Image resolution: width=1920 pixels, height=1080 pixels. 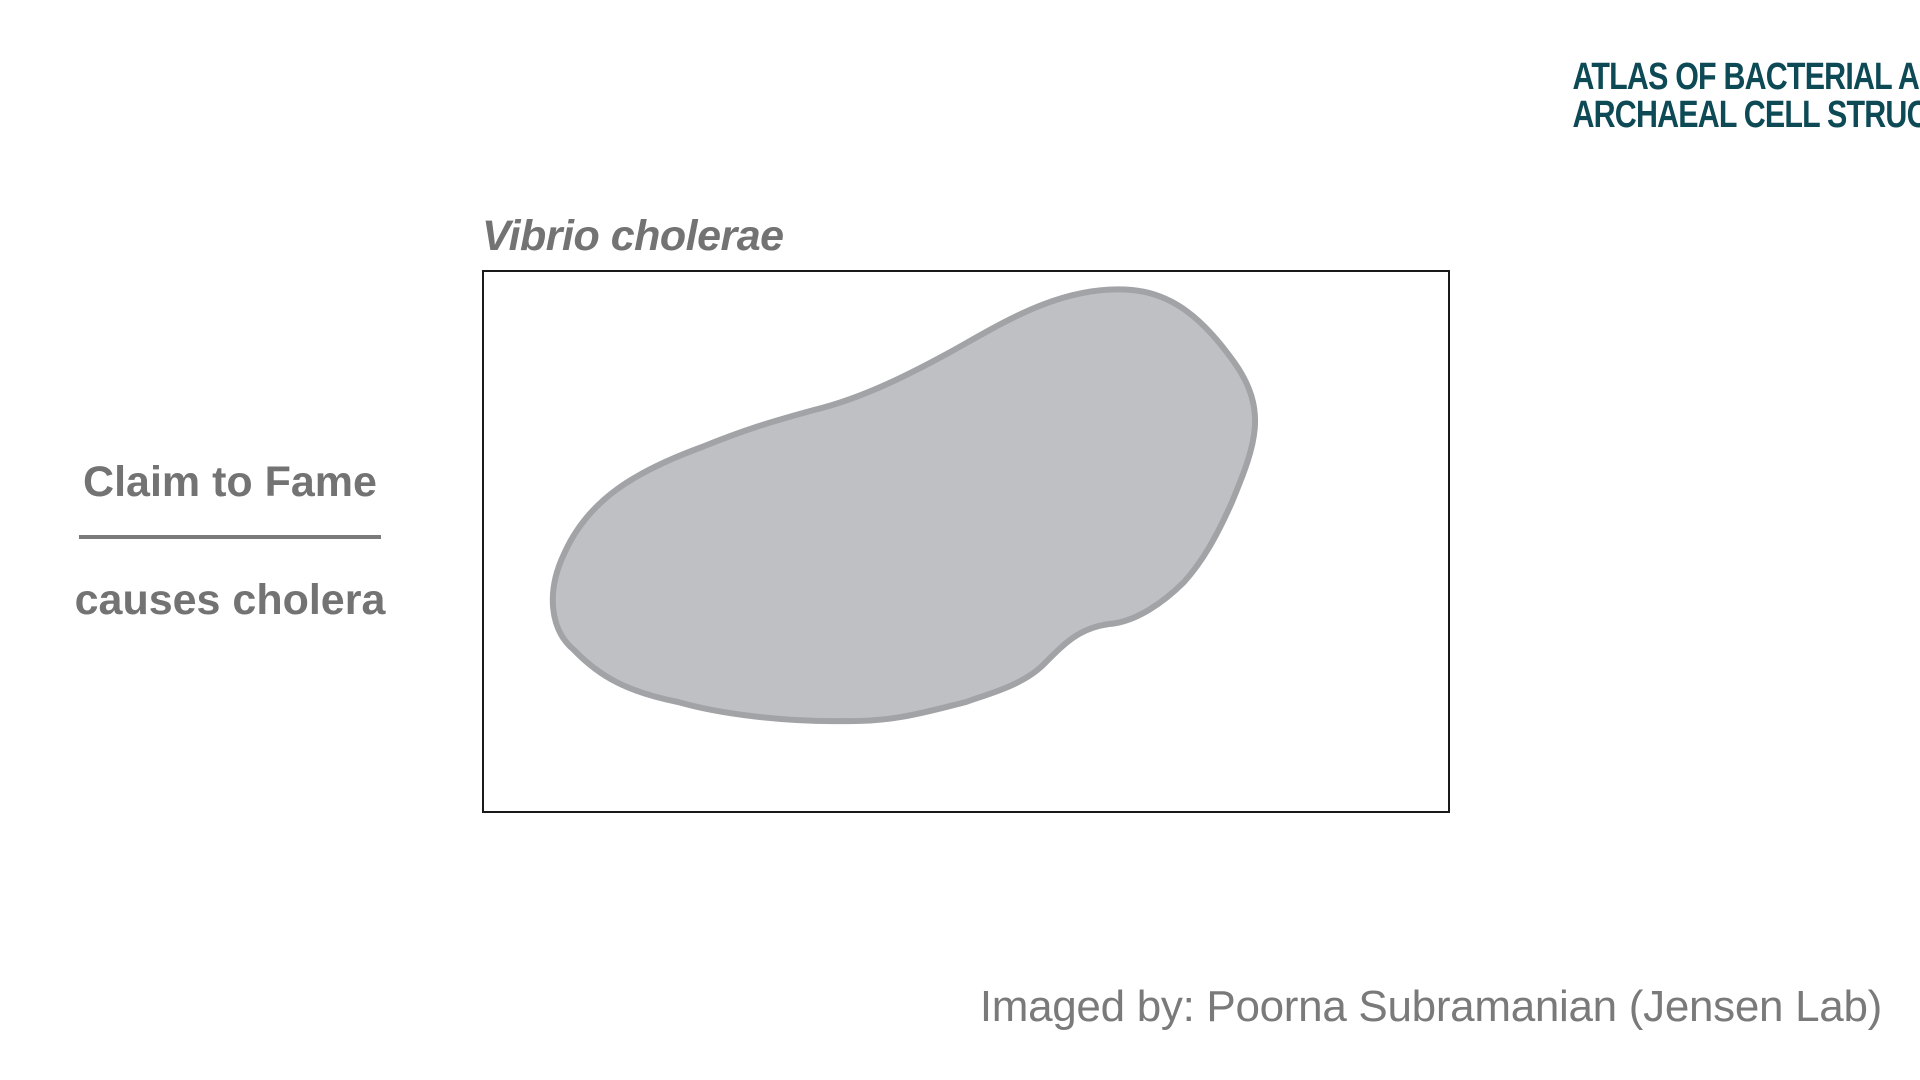 I want to click on claim-divider, so click(x=230, y=537).